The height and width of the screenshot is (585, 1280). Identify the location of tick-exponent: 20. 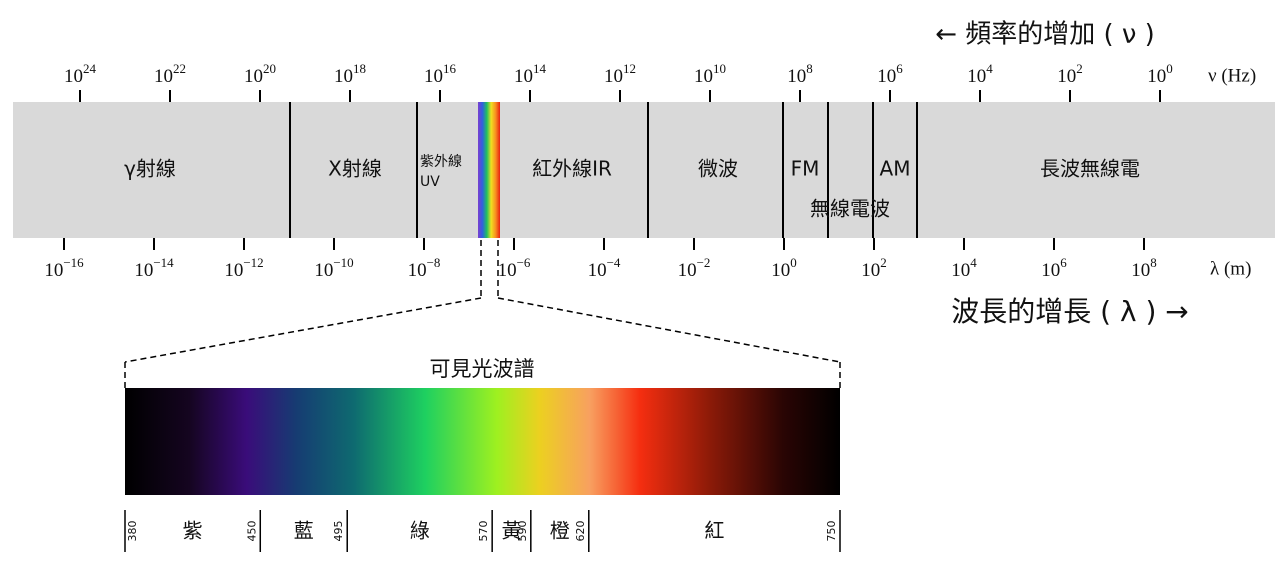
(269, 68).